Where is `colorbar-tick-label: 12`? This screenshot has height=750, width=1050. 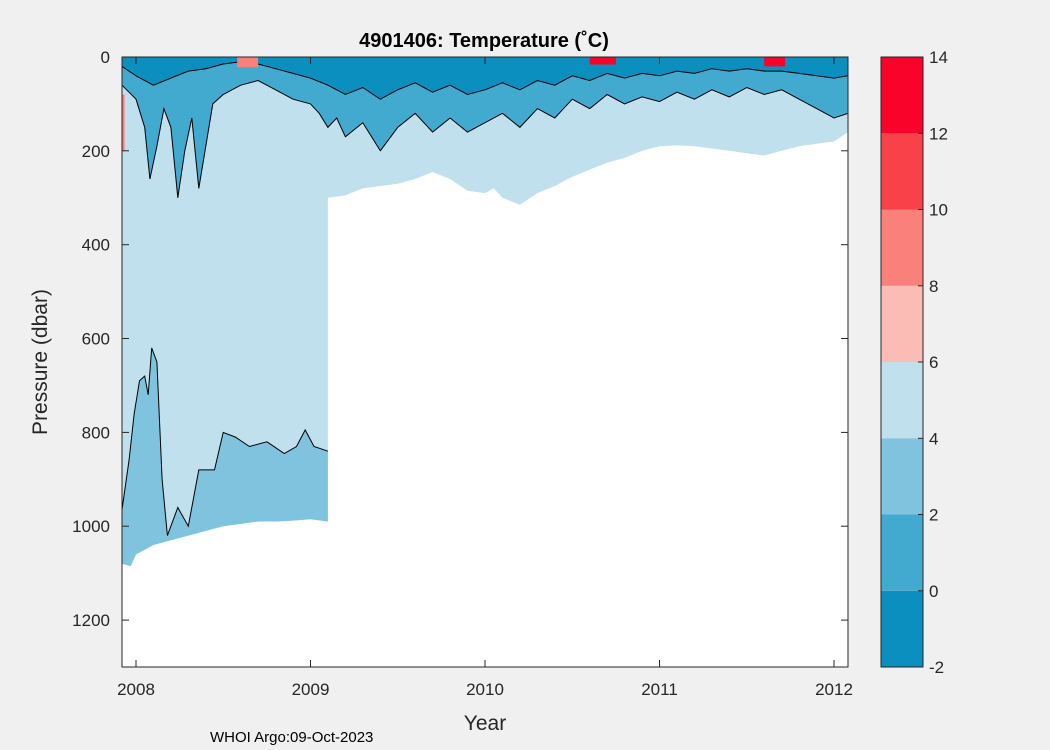 colorbar-tick-label: 12 is located at coordinates (938, 133).